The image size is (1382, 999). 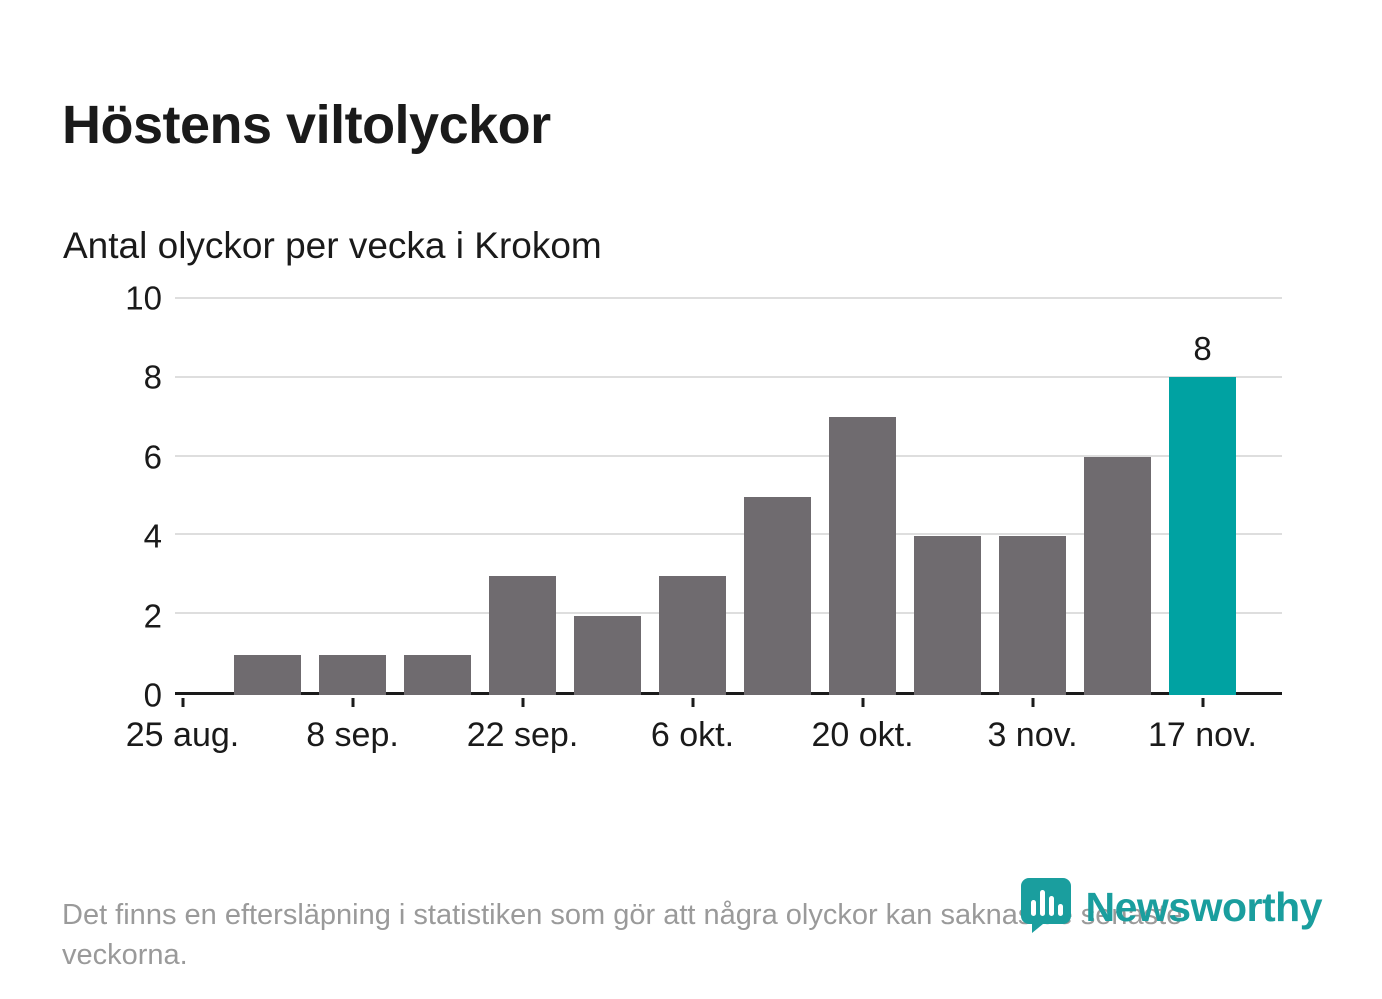 I want to click on newsworthy-pin-chart-icon, so click(x=1046, y=907).